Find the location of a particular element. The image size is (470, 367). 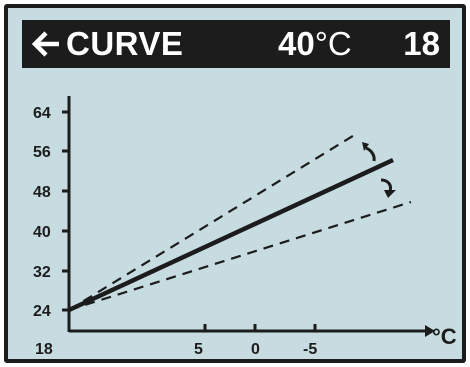

x-axis-unit: °C is located at coordinates (444, 336).